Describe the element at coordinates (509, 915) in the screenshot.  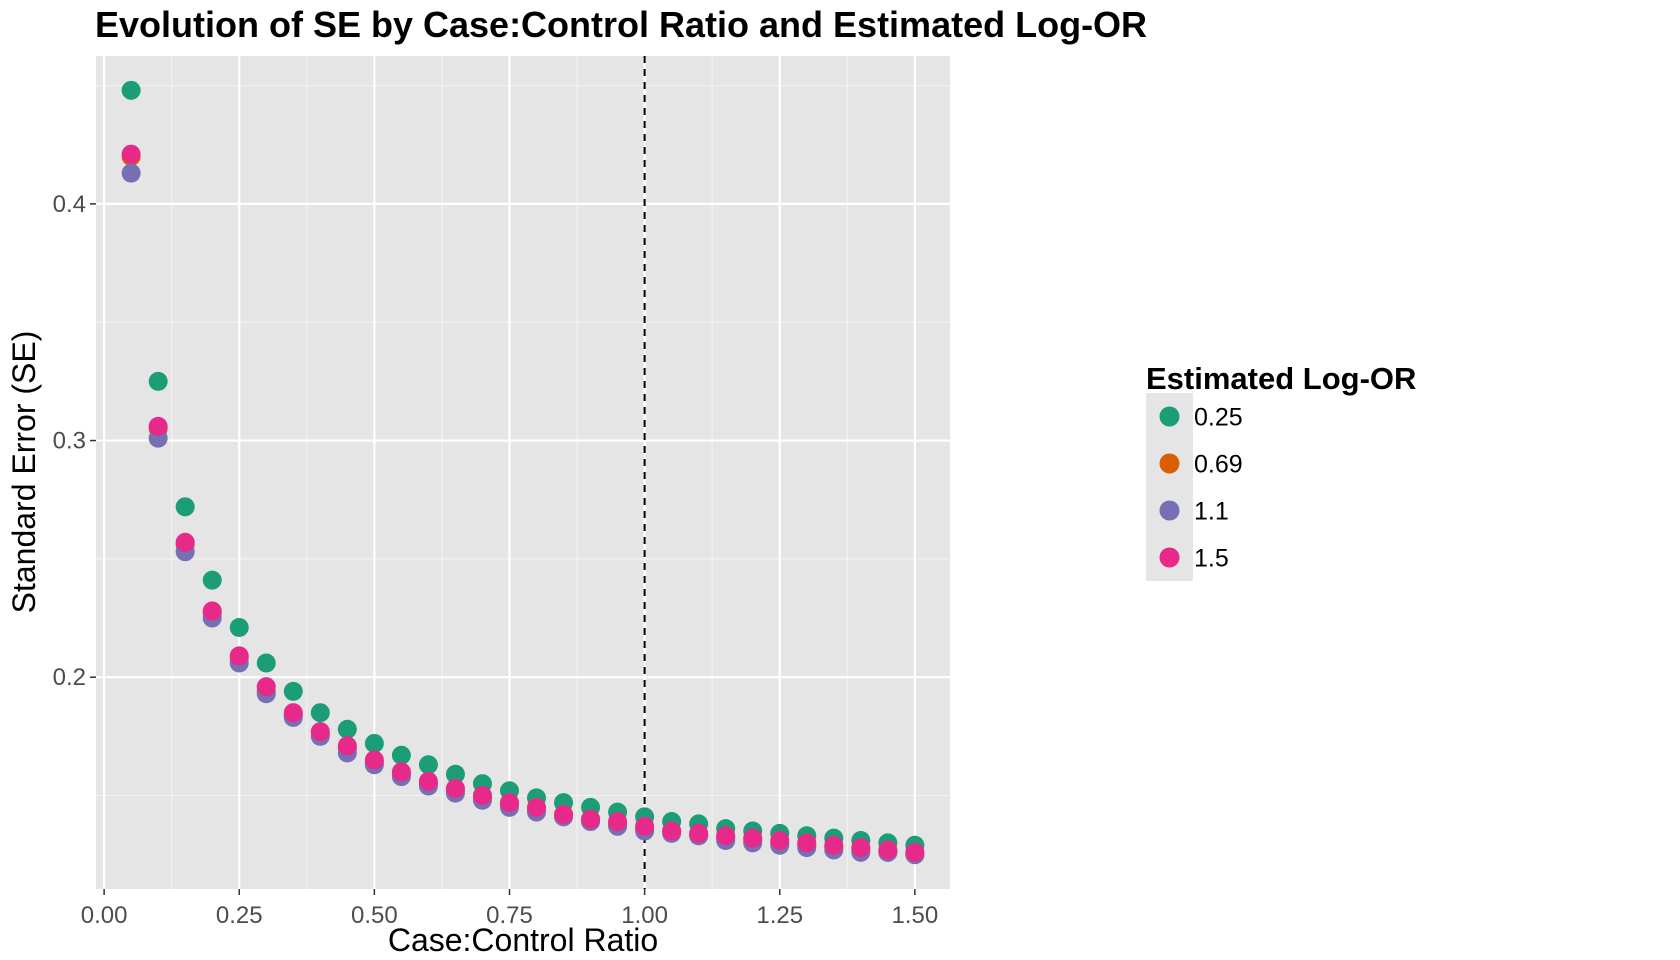
I see `x-tick-label: 0.75` at that location.